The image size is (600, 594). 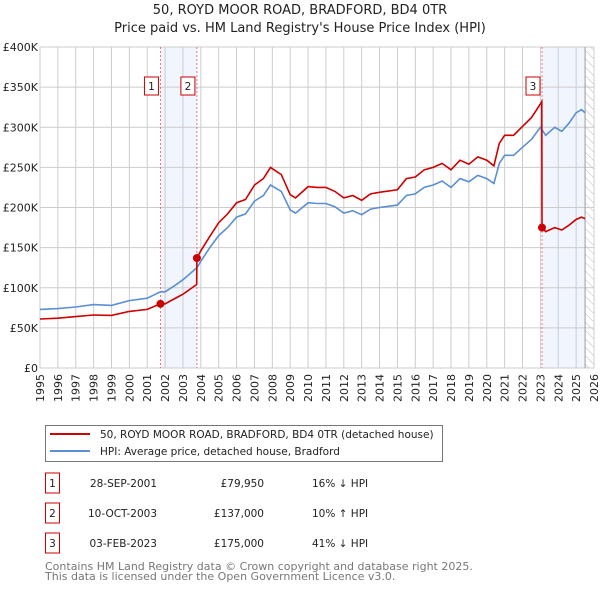 I want to click on x-tick-label: 2011, so click(x=326, y=388).